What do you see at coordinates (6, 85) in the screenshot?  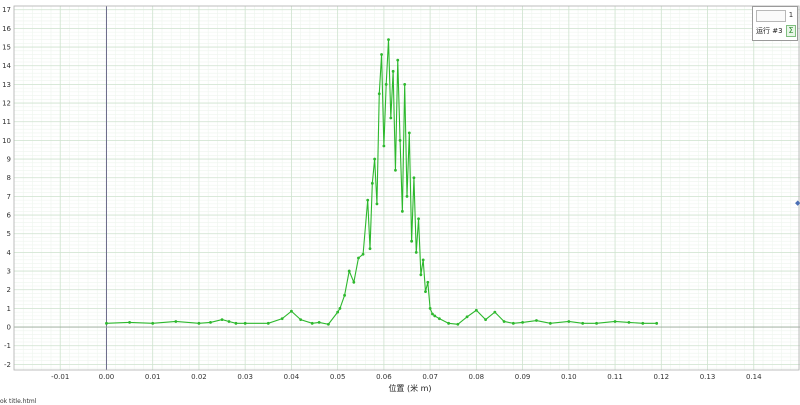 I see `y-tick-label: 13` at bounding box center [6, 85].